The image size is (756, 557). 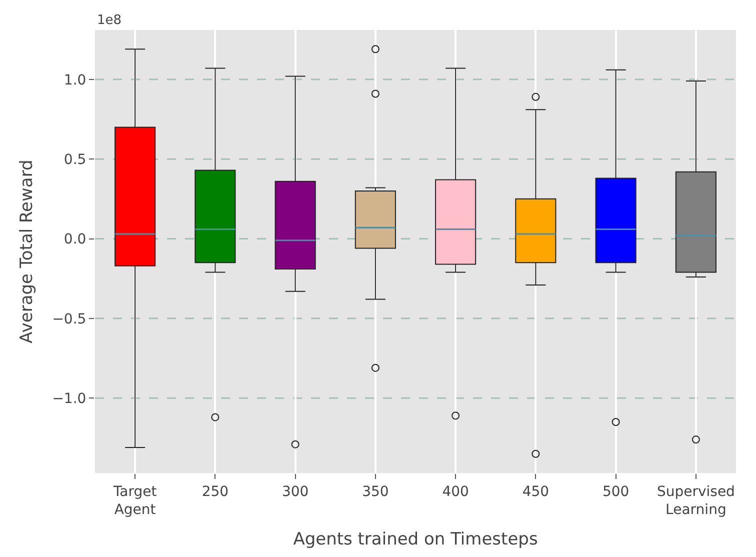 I want to click on x-tick-label: 350, so click(x=375, y=492).